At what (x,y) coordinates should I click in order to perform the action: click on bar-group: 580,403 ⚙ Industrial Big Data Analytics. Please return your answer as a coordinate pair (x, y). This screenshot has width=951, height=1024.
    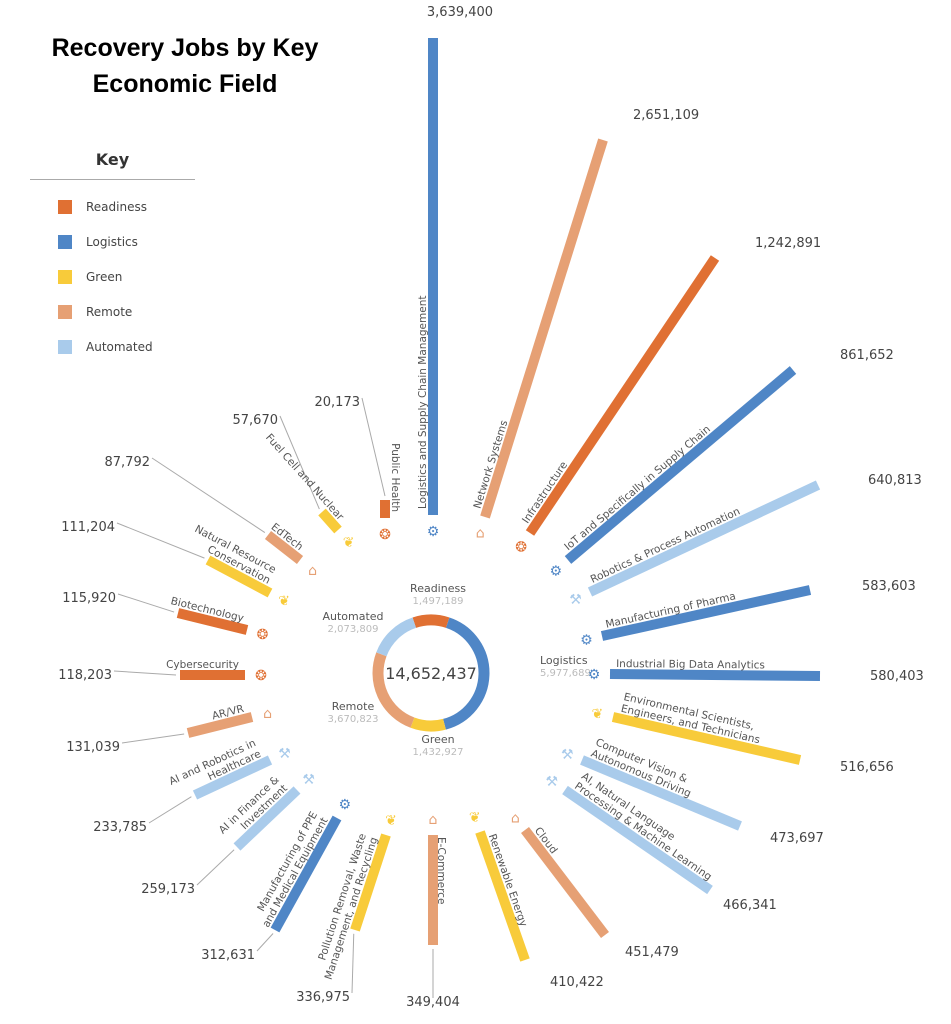
    Looking at the image, I should click on (756, 671).